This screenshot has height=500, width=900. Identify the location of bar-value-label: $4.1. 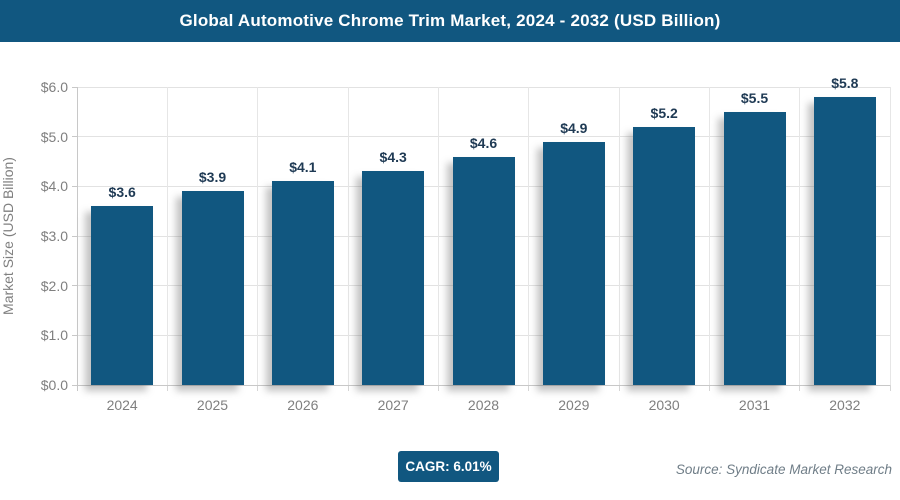
(303, 167).